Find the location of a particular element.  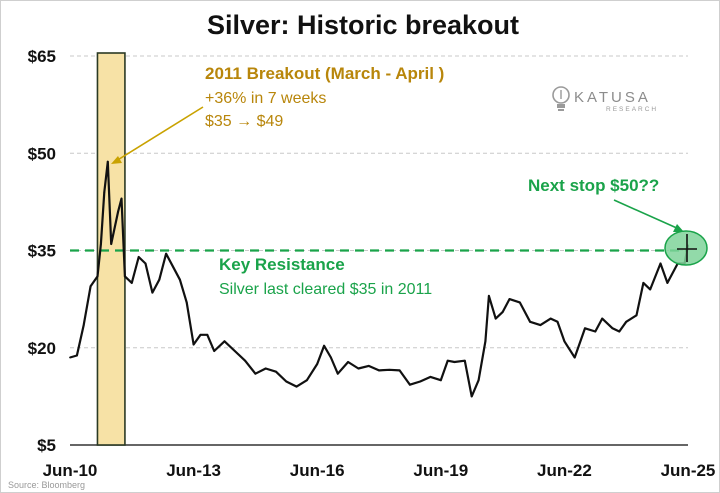

y-tick-label: $35 is located at coordinates (42, 251).